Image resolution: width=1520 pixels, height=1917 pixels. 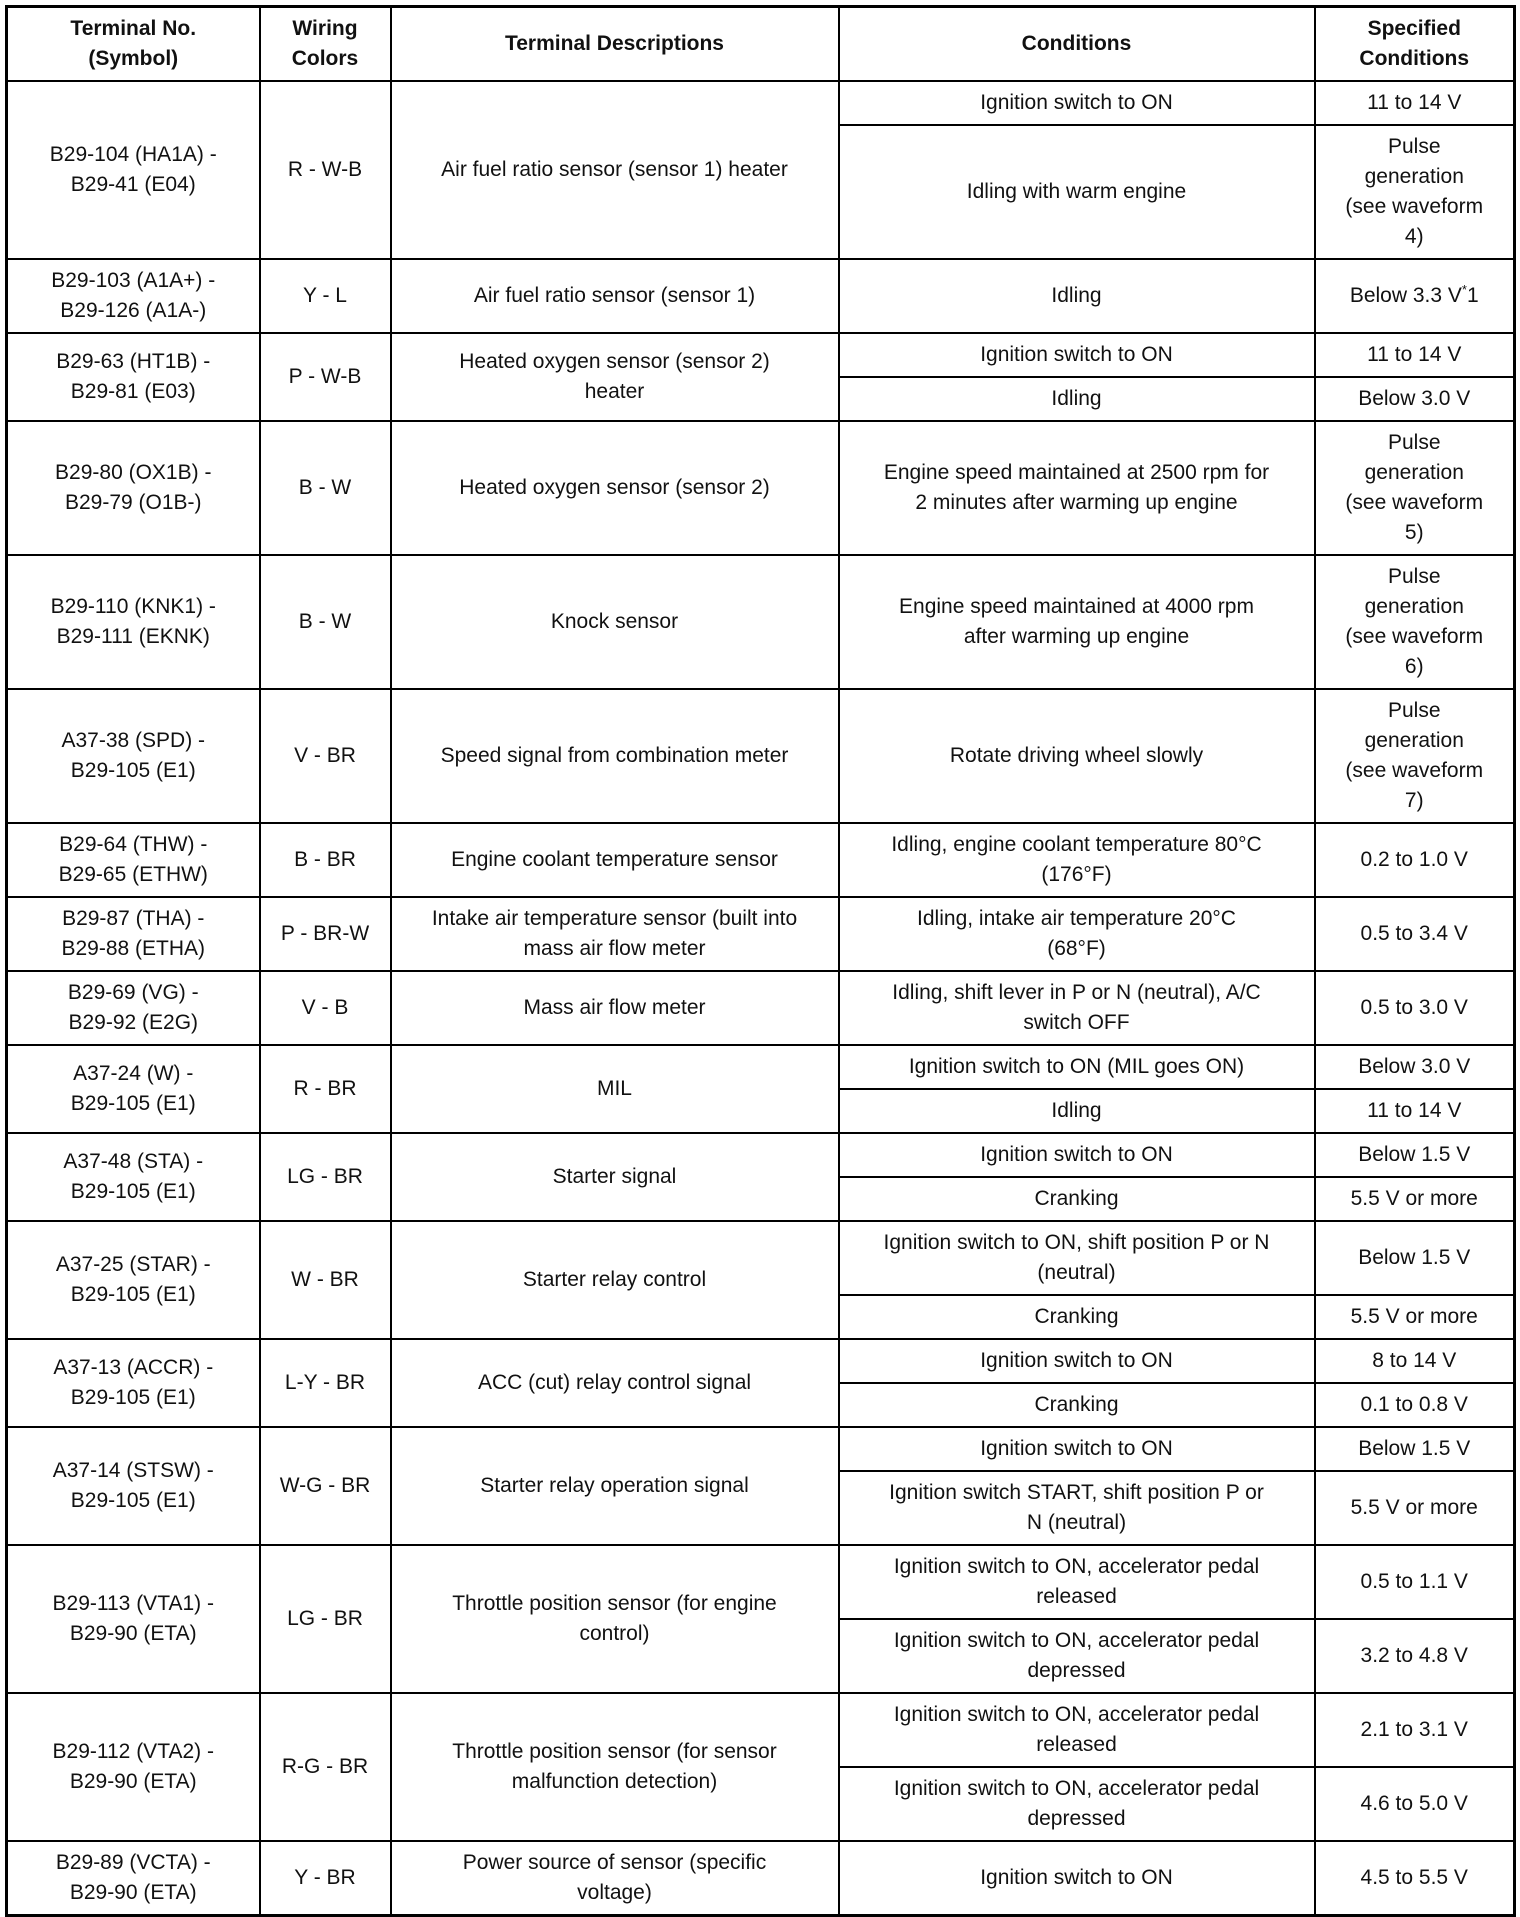 I want to click on table-row: Idling Below 3.0 V, so click(x=761, y=399).